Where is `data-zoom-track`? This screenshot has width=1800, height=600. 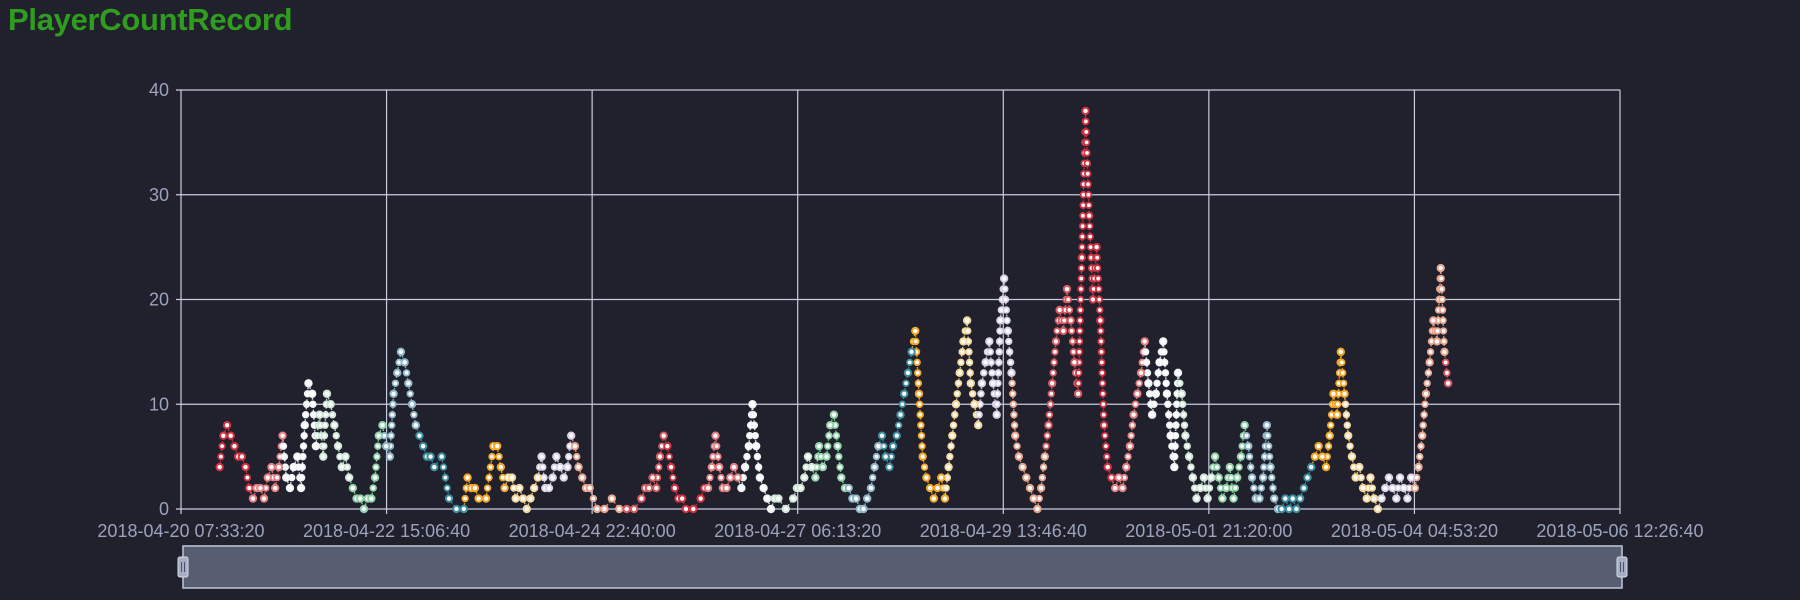
data-zoom-track is located at coordinates (902, 567).